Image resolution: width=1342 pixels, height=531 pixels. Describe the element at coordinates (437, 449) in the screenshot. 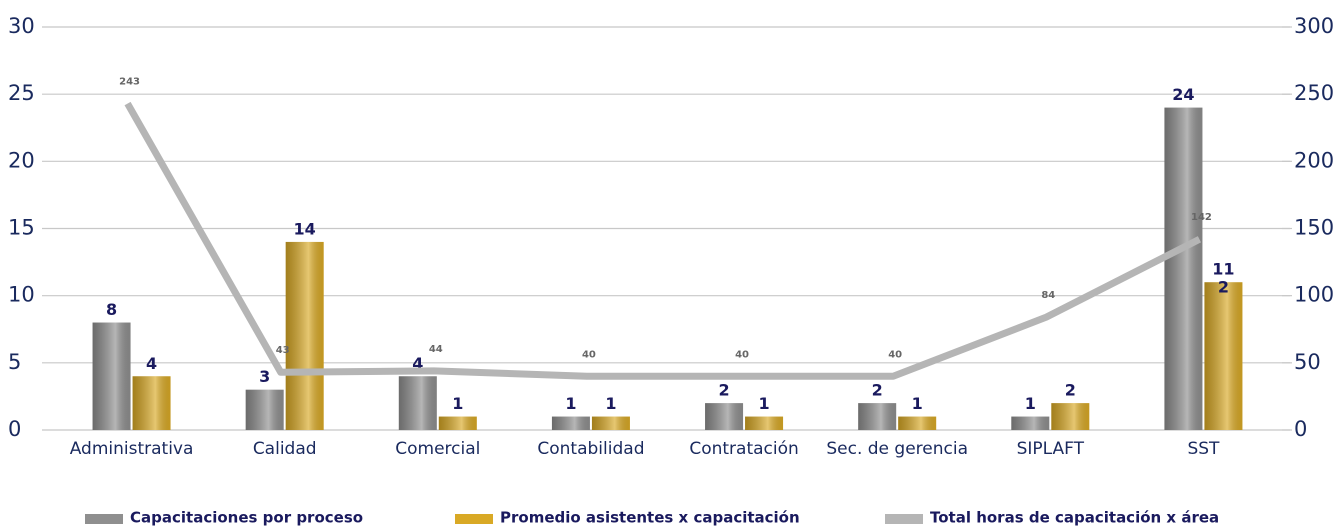

I see `x-tick-label: Comercial` at that location.